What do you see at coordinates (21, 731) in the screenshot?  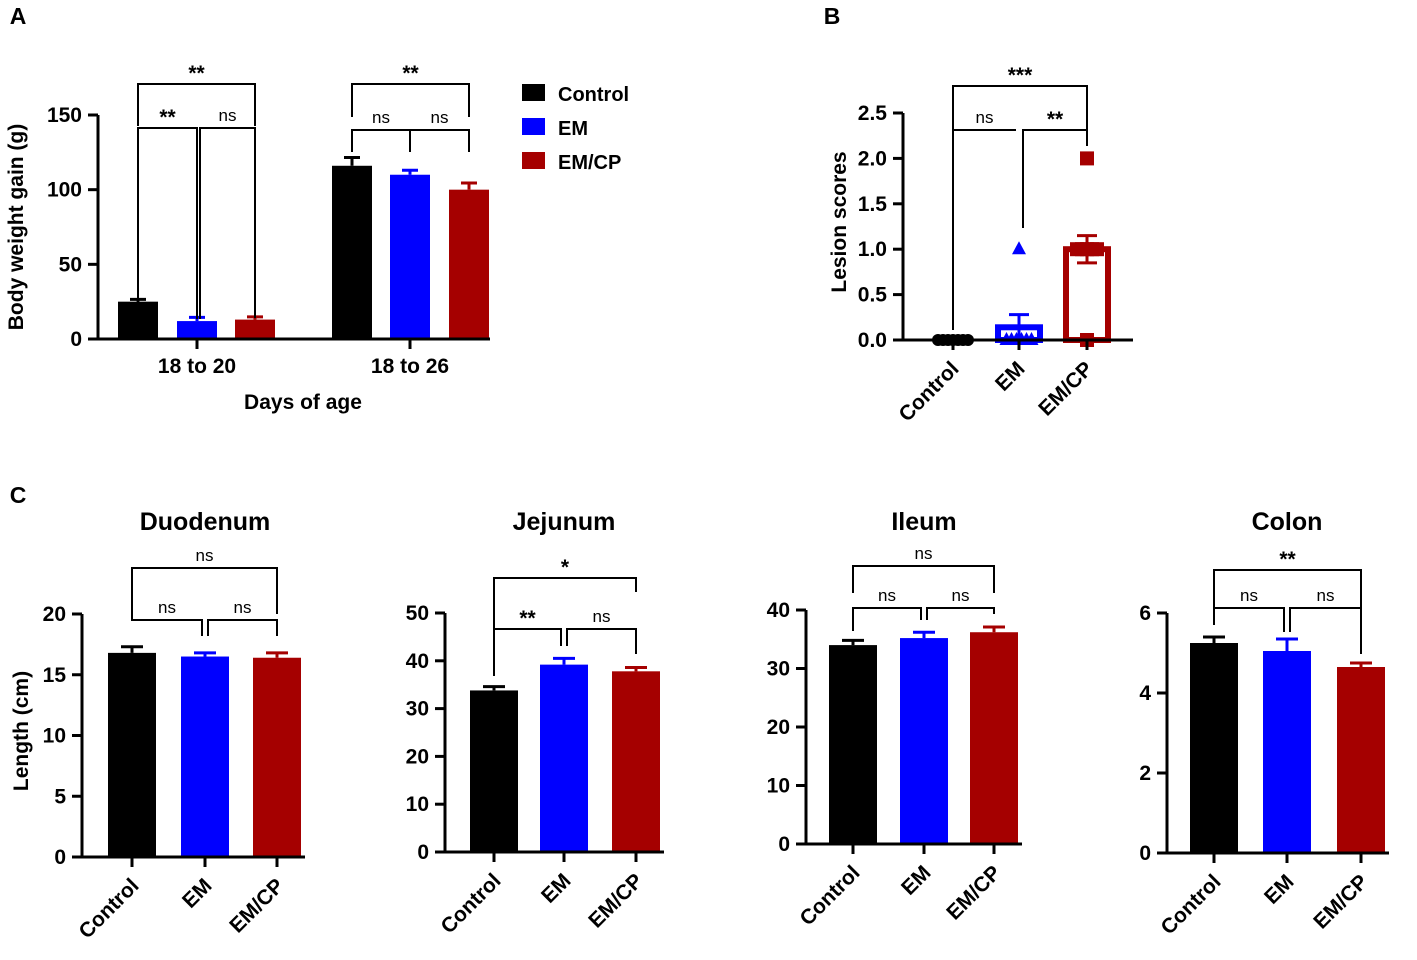 I see `y-axis-title-c: Length (cm)` at bounding box center [21, 731].